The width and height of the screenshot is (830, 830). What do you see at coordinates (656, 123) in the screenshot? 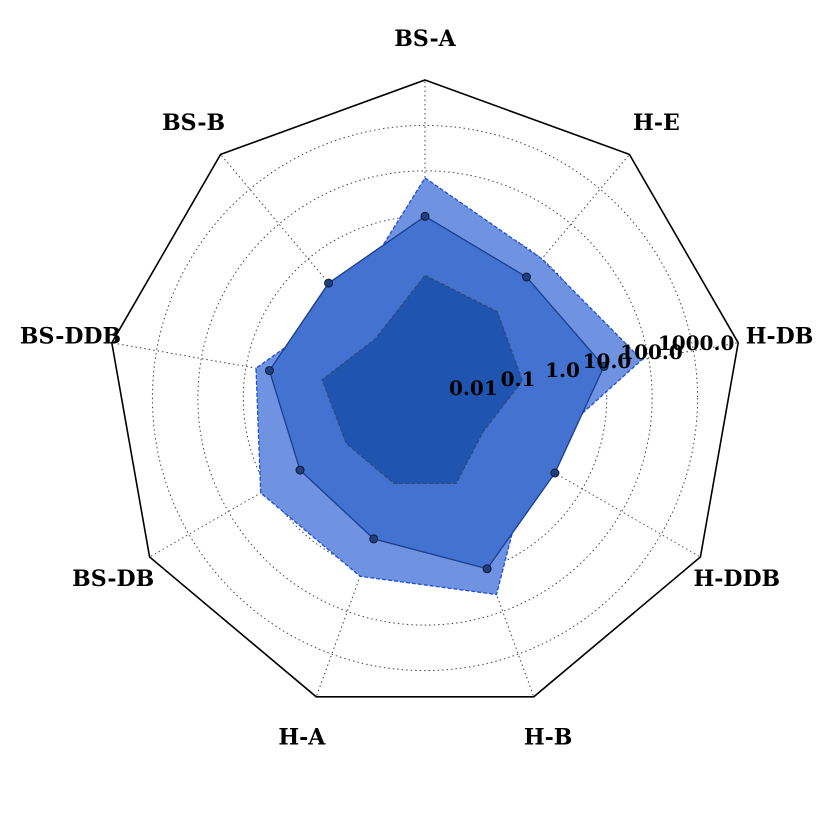
I see `axis-label-h-e: H-E` at bounding box center [656, 123].